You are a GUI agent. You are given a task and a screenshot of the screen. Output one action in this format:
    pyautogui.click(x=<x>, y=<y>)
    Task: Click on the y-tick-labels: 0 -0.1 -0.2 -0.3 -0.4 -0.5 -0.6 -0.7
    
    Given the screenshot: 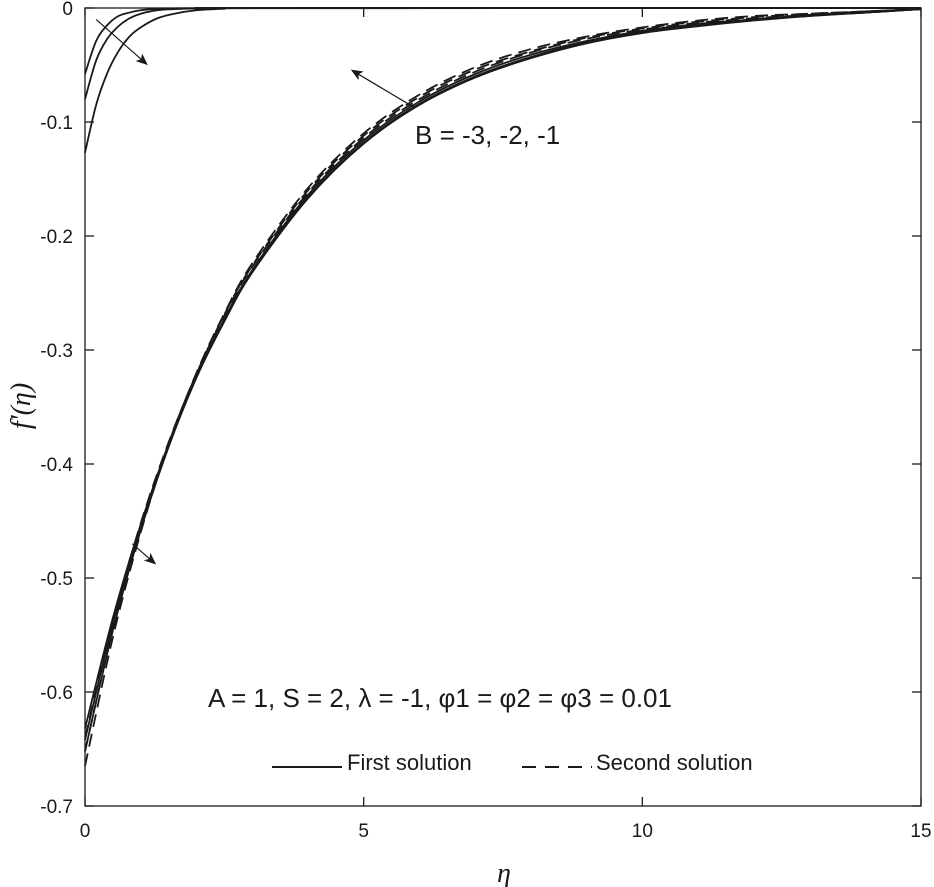 What is the action you would take?
    pyautogui.click(x=56, y=409)
    